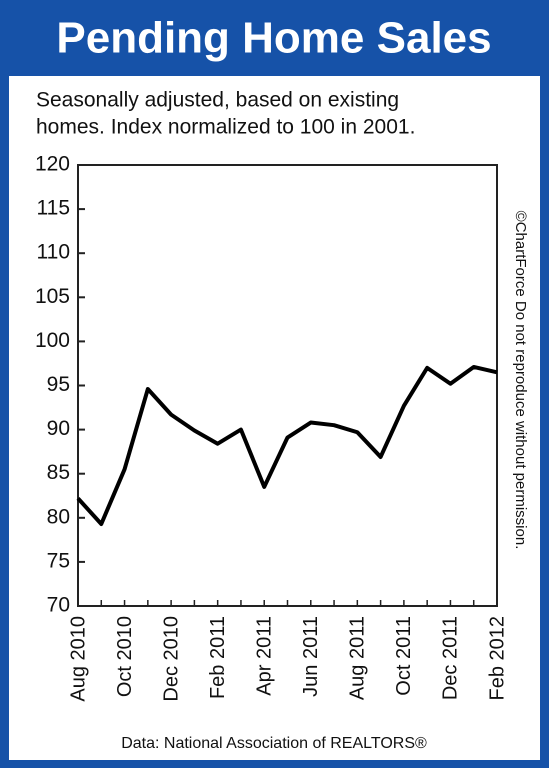 This screenshot has height=768, width=549. Describe the element at coordinates (404, 656) in the screenshot. I see `x-tick-label: Oct 2011` at that location.